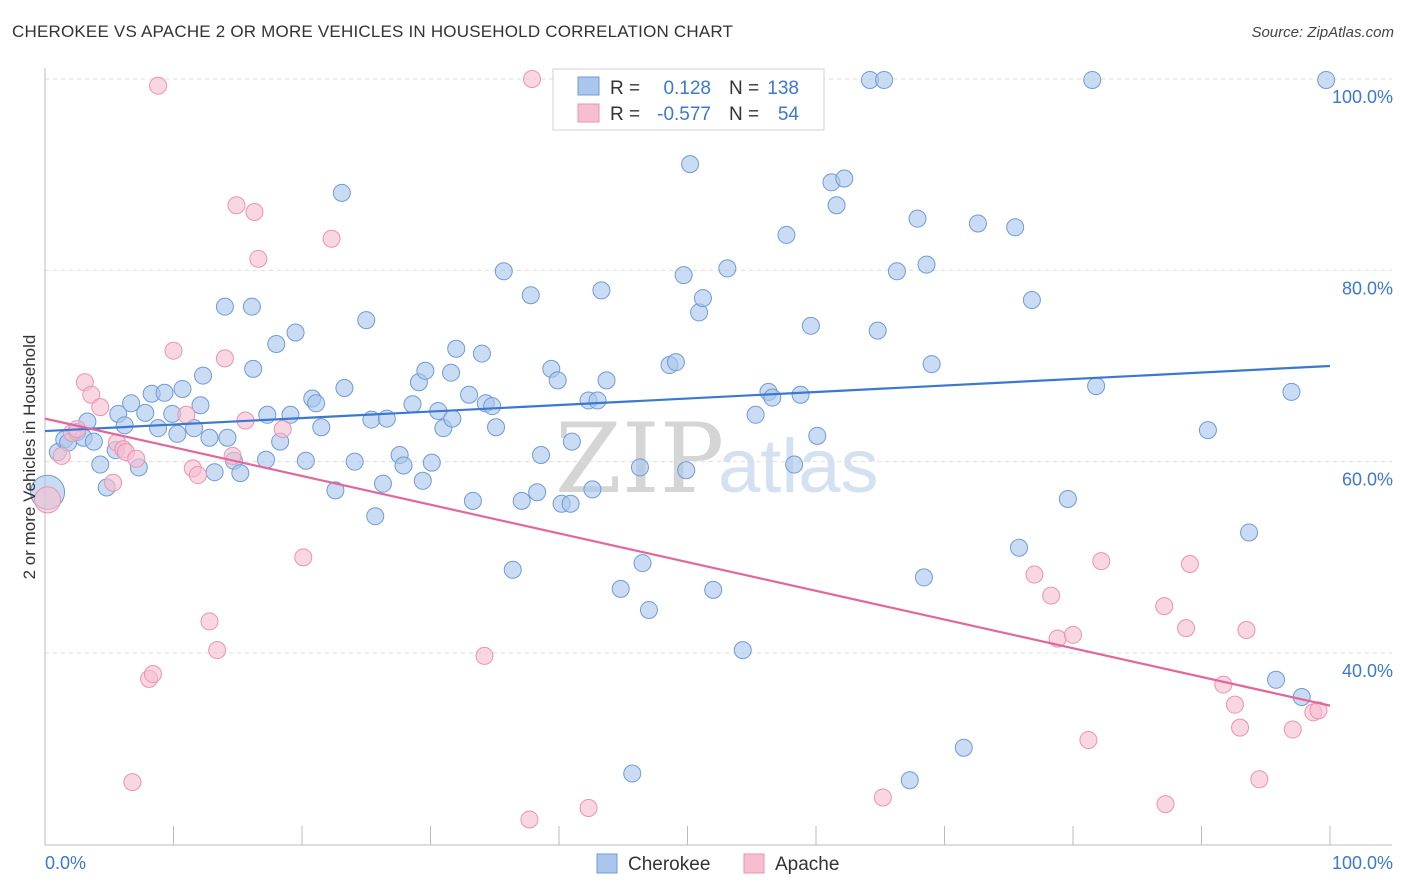  I want to click on y-tick-label: 40.0%, so click(1367, 671).